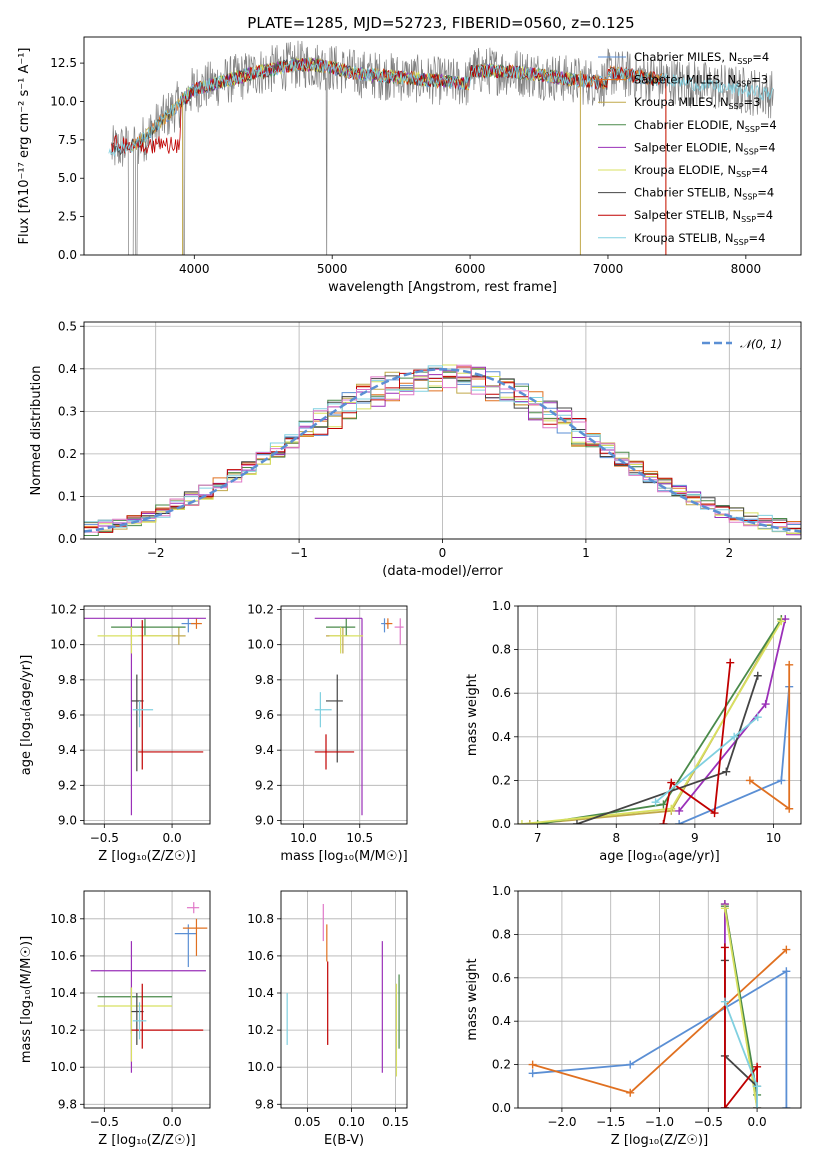  What do you see at coordinates (761, 344) in the screenshot?
I see `legend-entry: 𝒩(0, 1)` at bounding box center [761, 344].